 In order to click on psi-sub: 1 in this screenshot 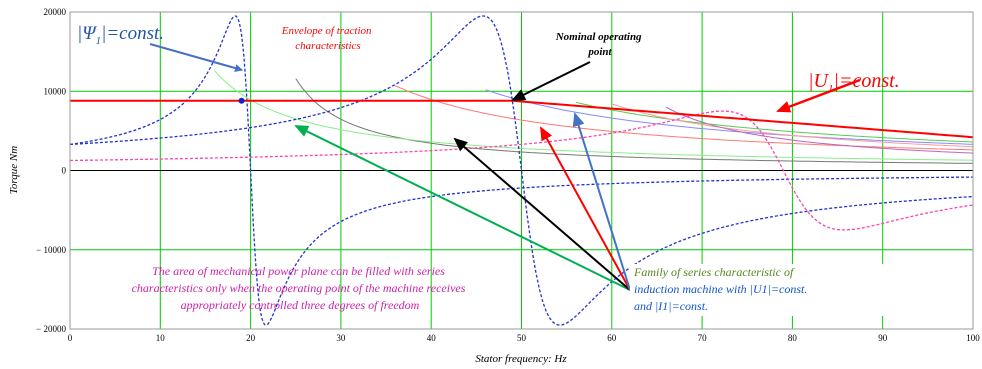, I will do `click(99, 41)`.